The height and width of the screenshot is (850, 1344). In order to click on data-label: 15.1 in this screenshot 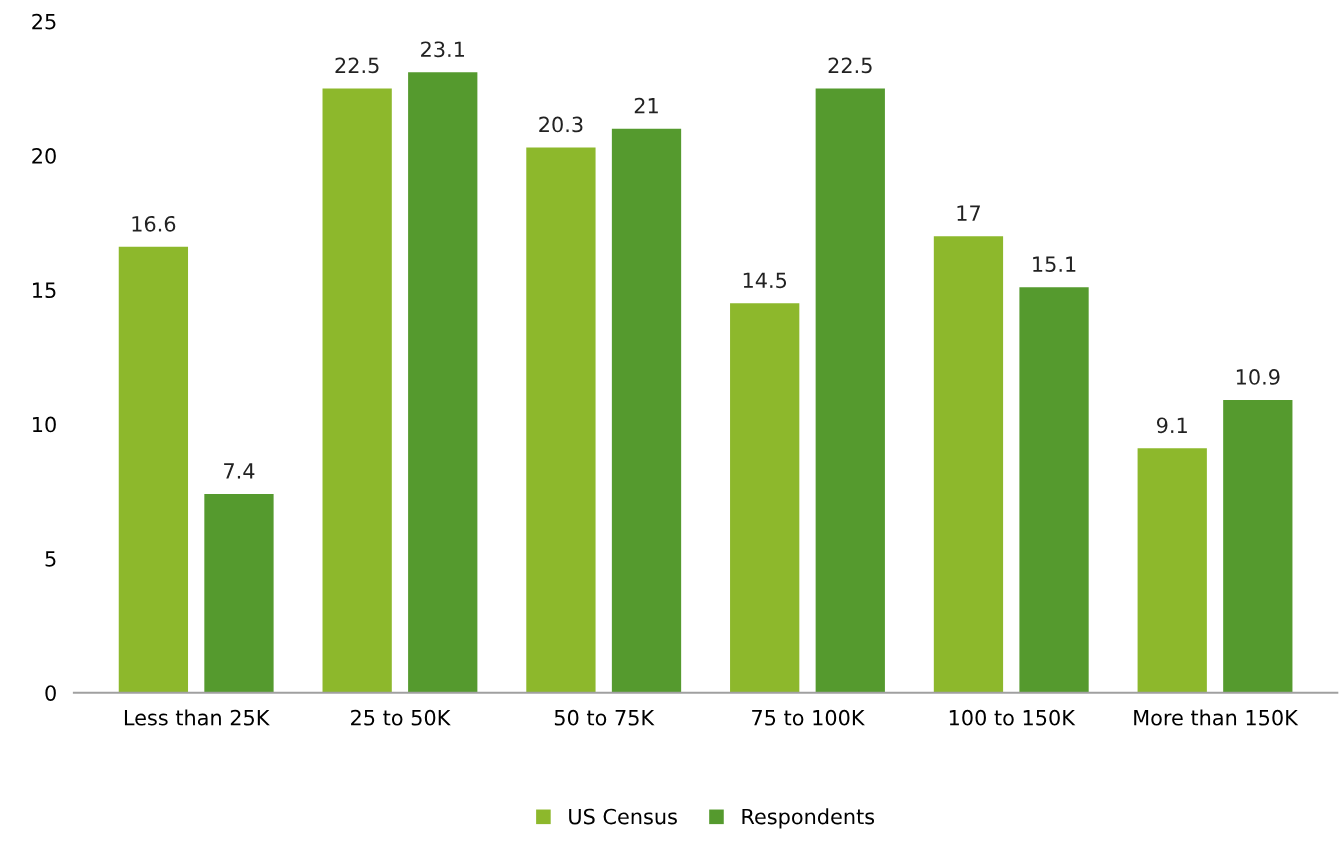, I will do `click(1054, 264)`.